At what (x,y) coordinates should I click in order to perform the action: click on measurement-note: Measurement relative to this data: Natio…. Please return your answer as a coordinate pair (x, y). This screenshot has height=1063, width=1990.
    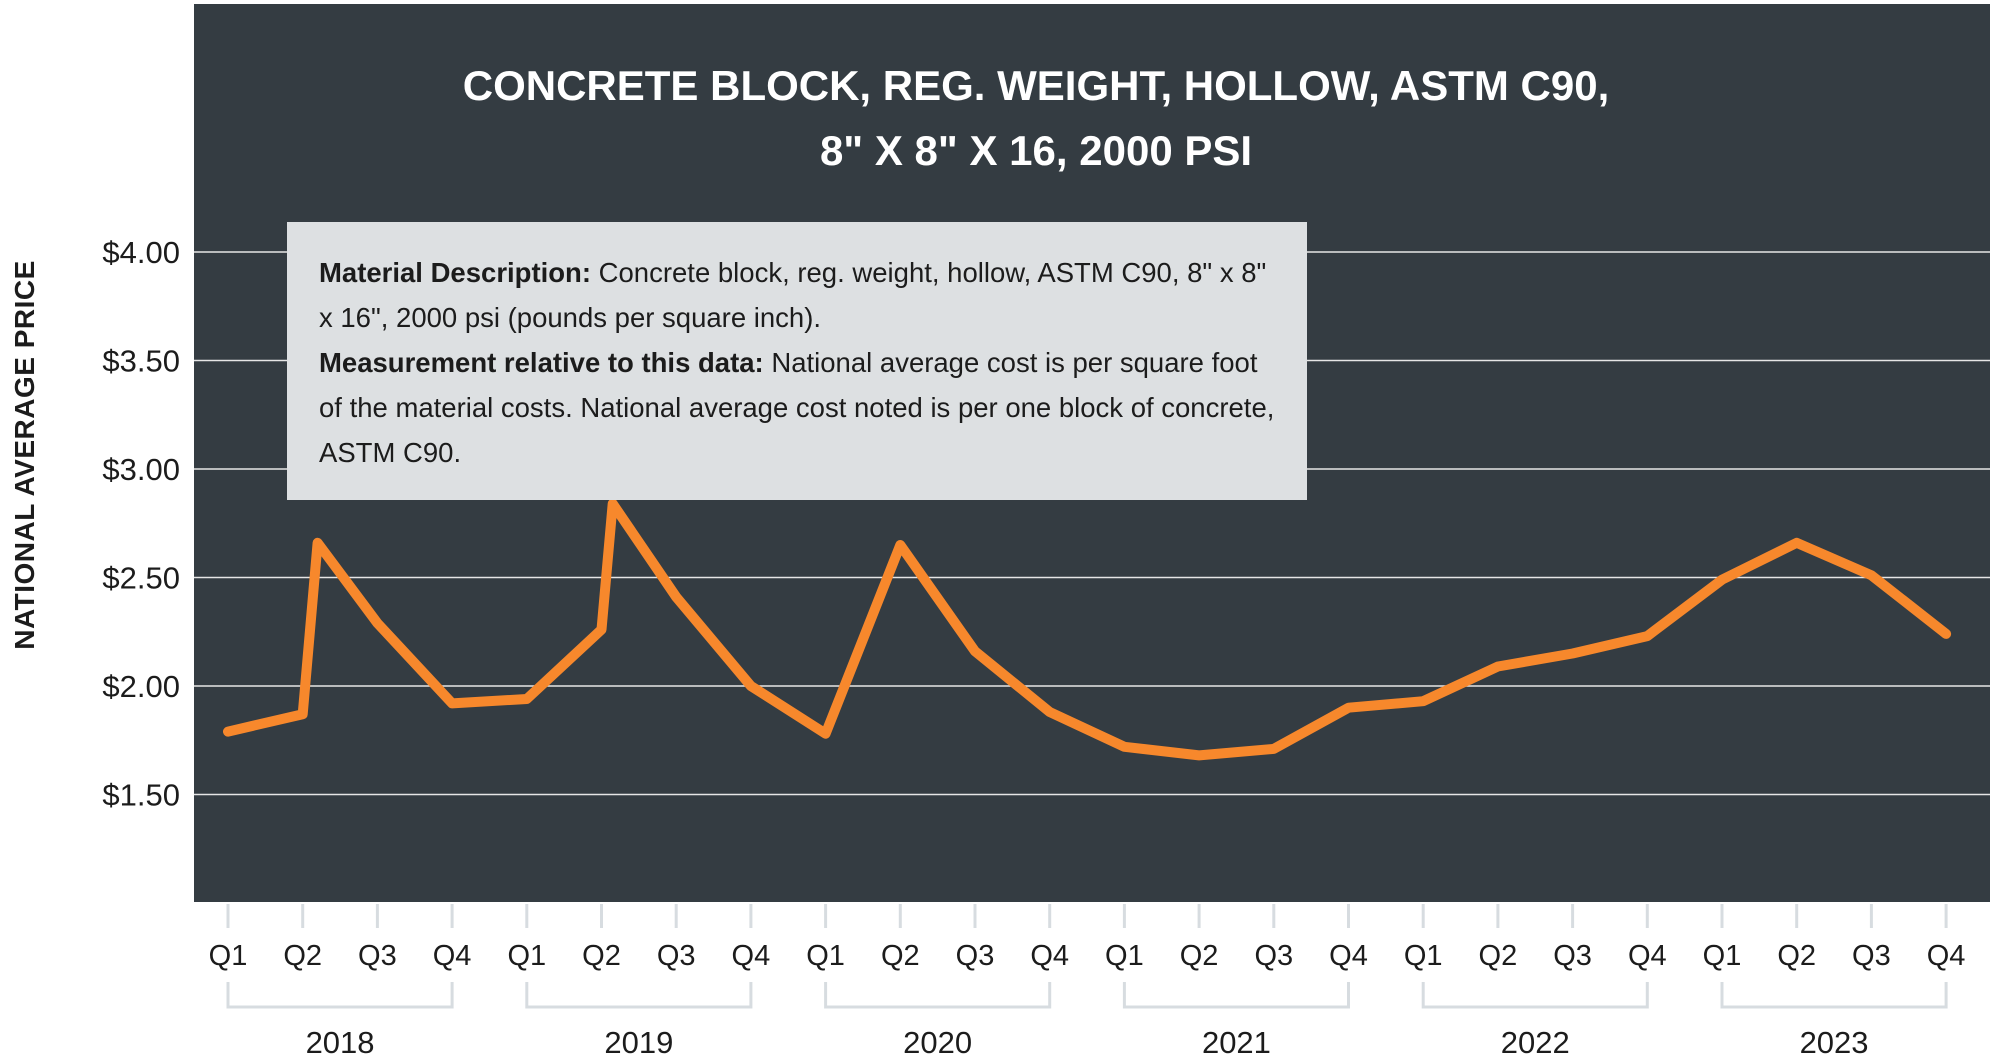
    Looking at the image, I should click on (798, 407).